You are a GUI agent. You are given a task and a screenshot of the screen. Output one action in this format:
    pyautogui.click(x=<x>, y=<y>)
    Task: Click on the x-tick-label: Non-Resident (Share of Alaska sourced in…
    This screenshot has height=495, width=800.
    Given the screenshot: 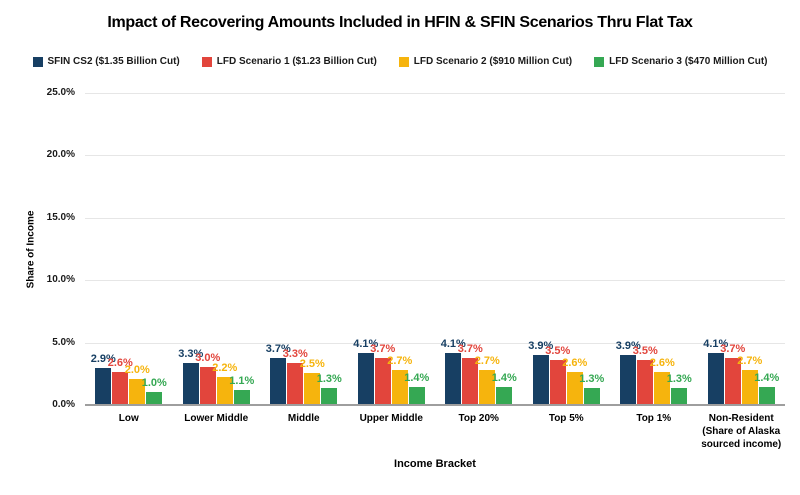 What is the action you would take?
    pyautogui.click(x=741, y=431)
    